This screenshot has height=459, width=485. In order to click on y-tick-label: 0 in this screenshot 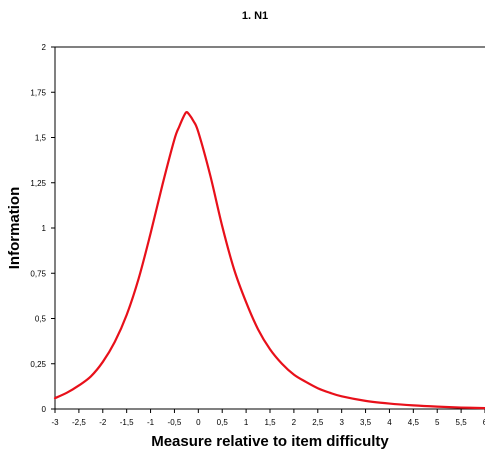, I will do `click(44, 409)`.